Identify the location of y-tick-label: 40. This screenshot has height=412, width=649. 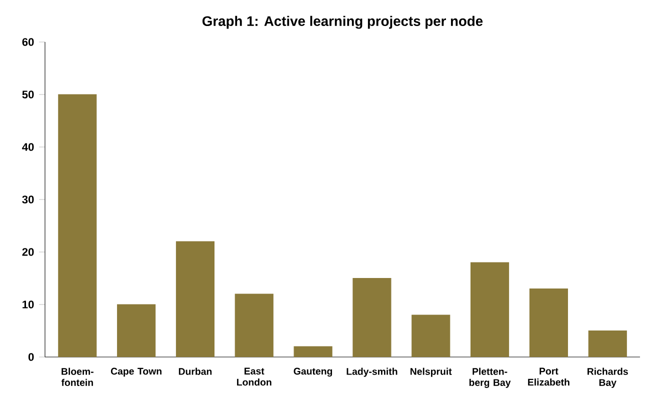
(28, 147).